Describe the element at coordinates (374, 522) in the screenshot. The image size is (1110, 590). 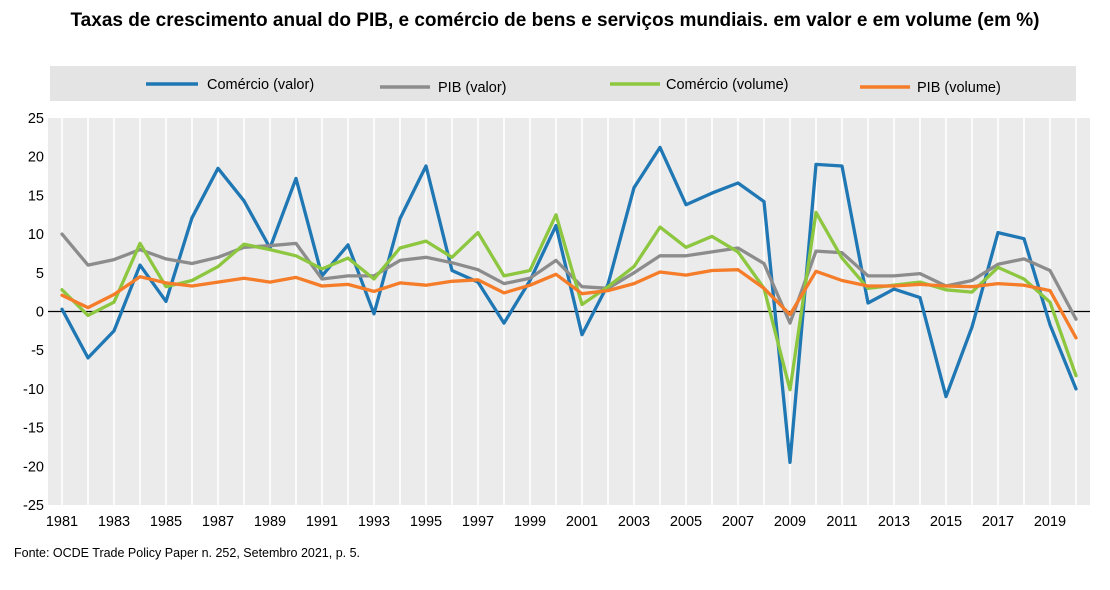
I see `x-tick-label: 1993` at that location.